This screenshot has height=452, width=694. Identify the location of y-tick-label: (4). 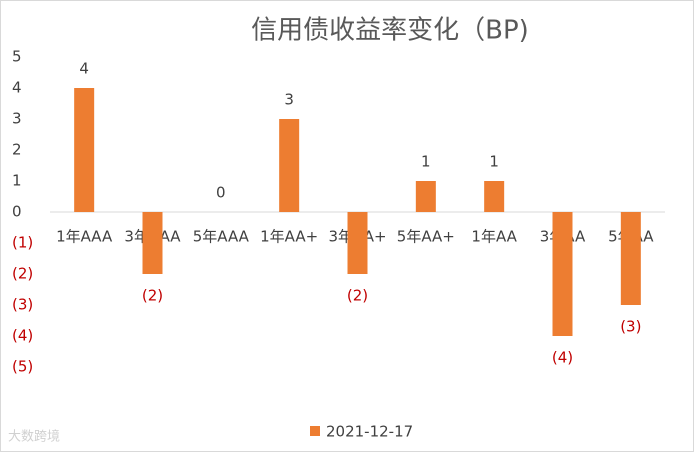
(22, 336).